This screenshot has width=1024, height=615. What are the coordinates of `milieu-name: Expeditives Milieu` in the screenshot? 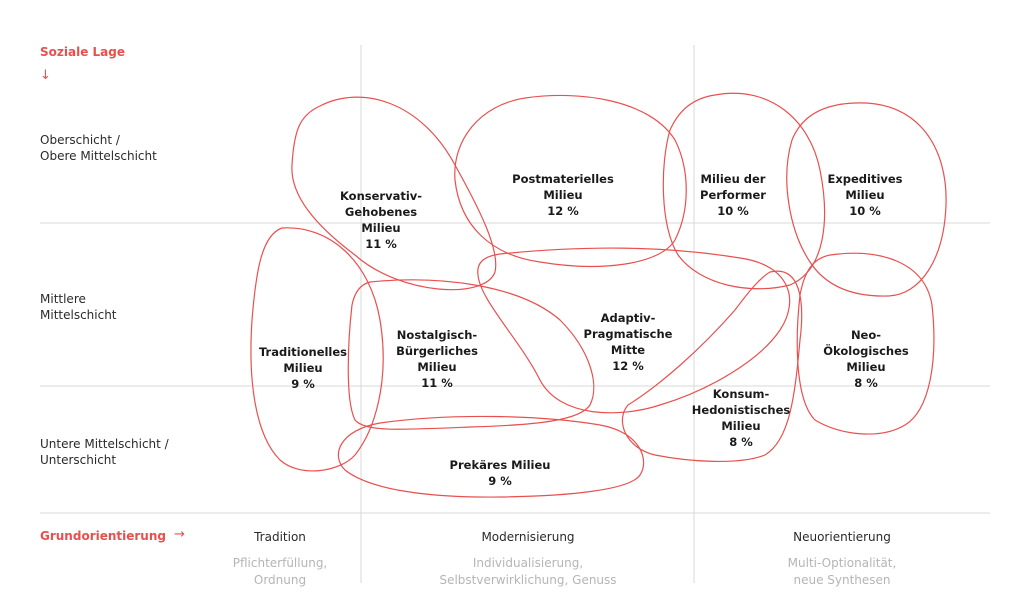 It's located at (865, 187).